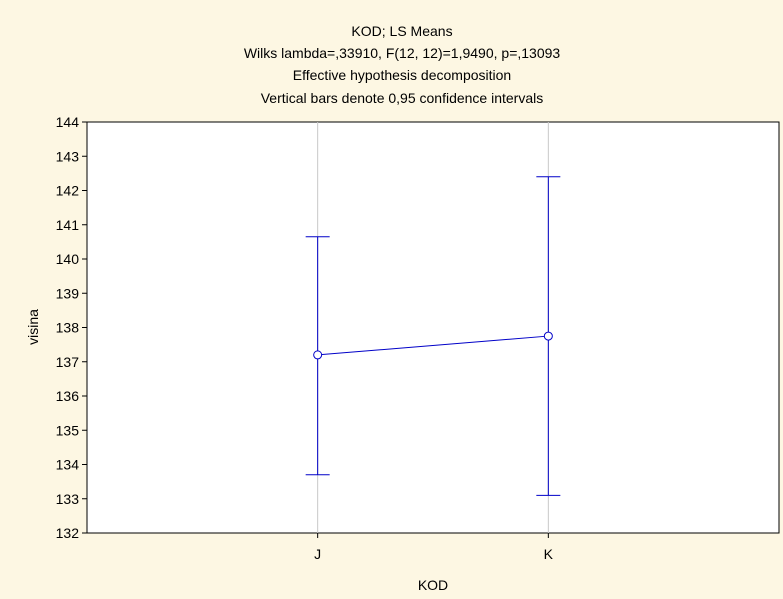 The width and height of the screenshot is (783, 599). What do you see at coordinates (68, 259) in the screenshot?
I see `y-tick-label: 140` at bounding box center [68, 259].